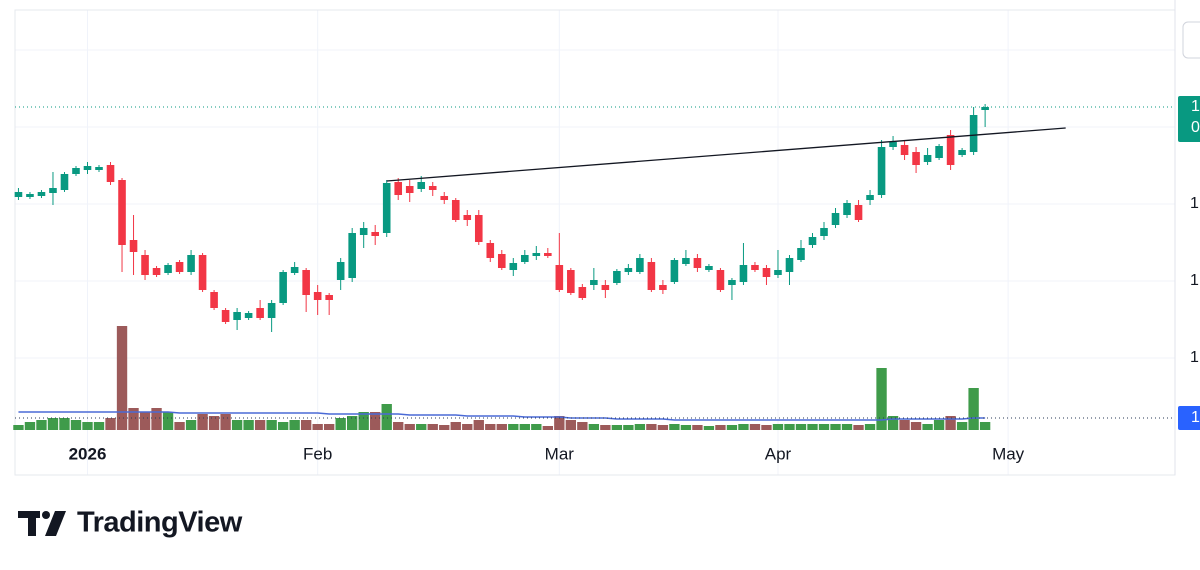 The width and height of the screenshot is (1200, 570). Describe the element at coordinates (502, 378) in the screenshot. I see `volume-pane` at that location.